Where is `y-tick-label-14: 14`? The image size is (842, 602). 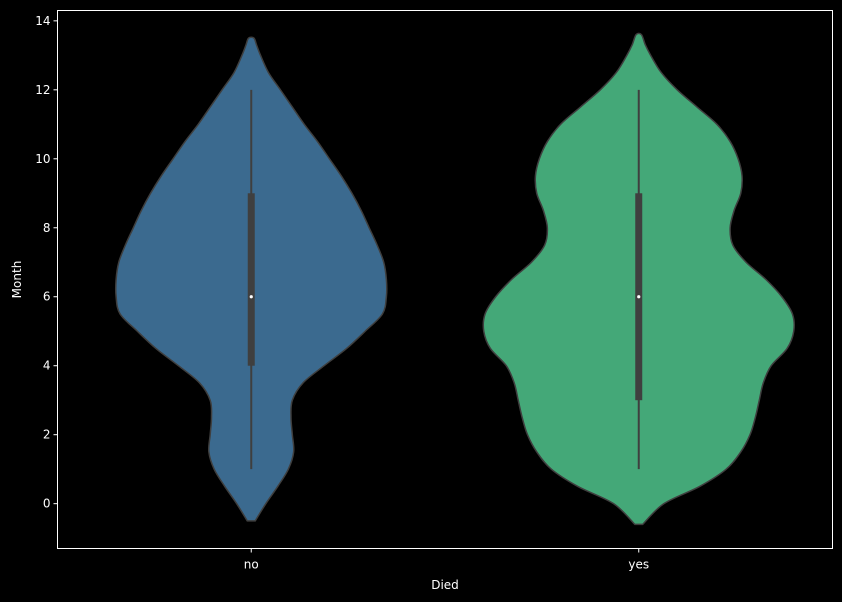
y-tick-label-14: 14 is located at coordinates (42, 21).